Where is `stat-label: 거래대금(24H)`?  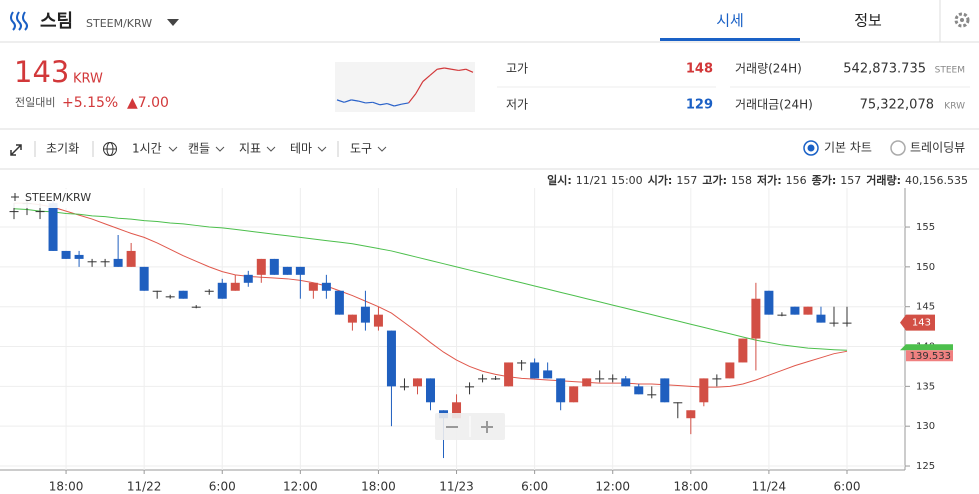
stat-label: 거래대금(24H) is located at coordinates (774, 105).